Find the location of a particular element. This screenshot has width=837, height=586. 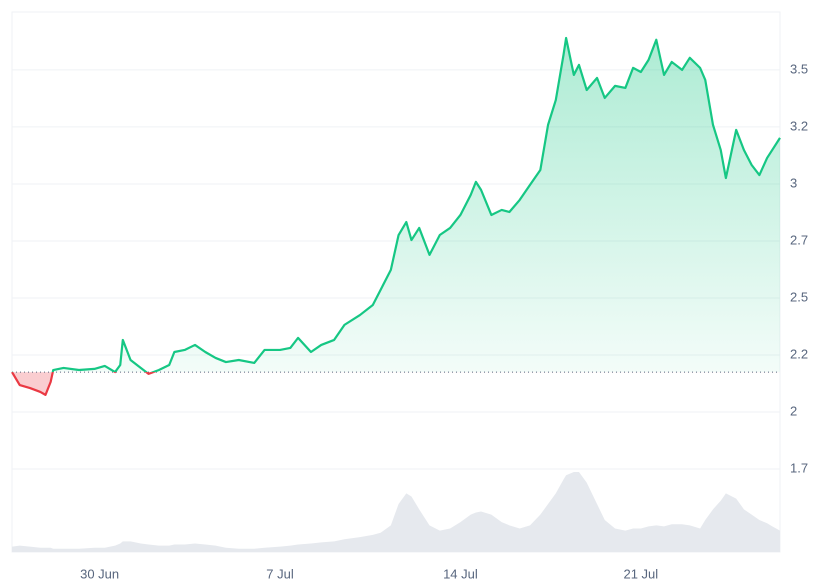

y-tick-label: 2 is located at coordinates (793, 410).